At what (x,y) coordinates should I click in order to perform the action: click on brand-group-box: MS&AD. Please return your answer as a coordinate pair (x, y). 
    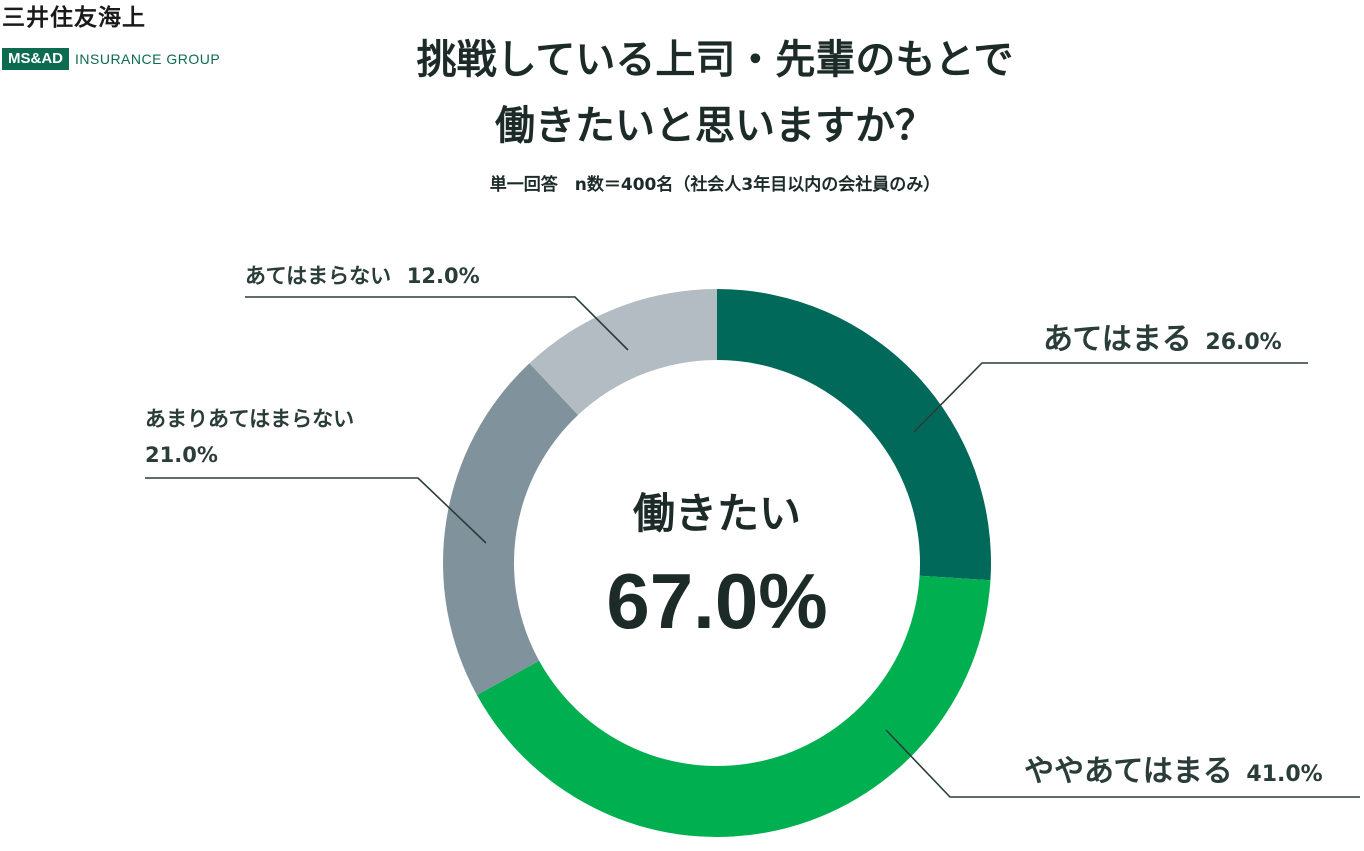
    Looking at the image, I should click on (35, 59).